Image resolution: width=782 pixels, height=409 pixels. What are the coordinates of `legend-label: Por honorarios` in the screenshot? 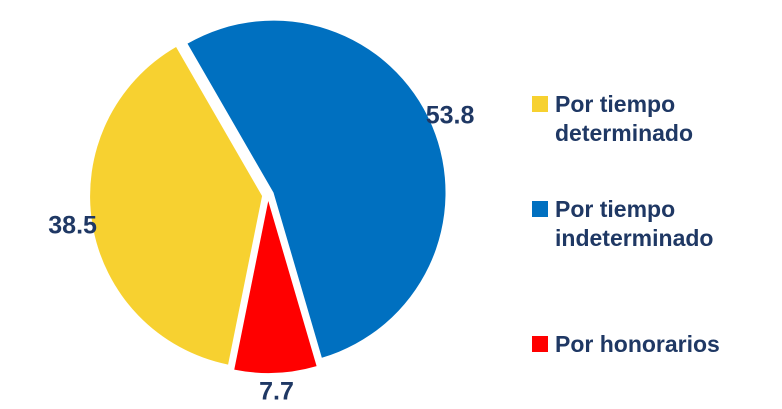 It's located at (637, 344).